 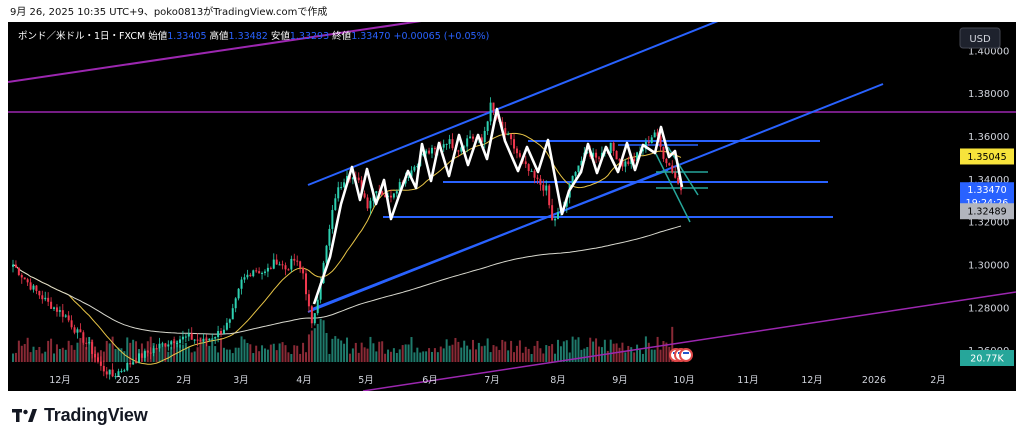 I want to click on tradingview-logo: TradingView, so click(x=80, y=415).